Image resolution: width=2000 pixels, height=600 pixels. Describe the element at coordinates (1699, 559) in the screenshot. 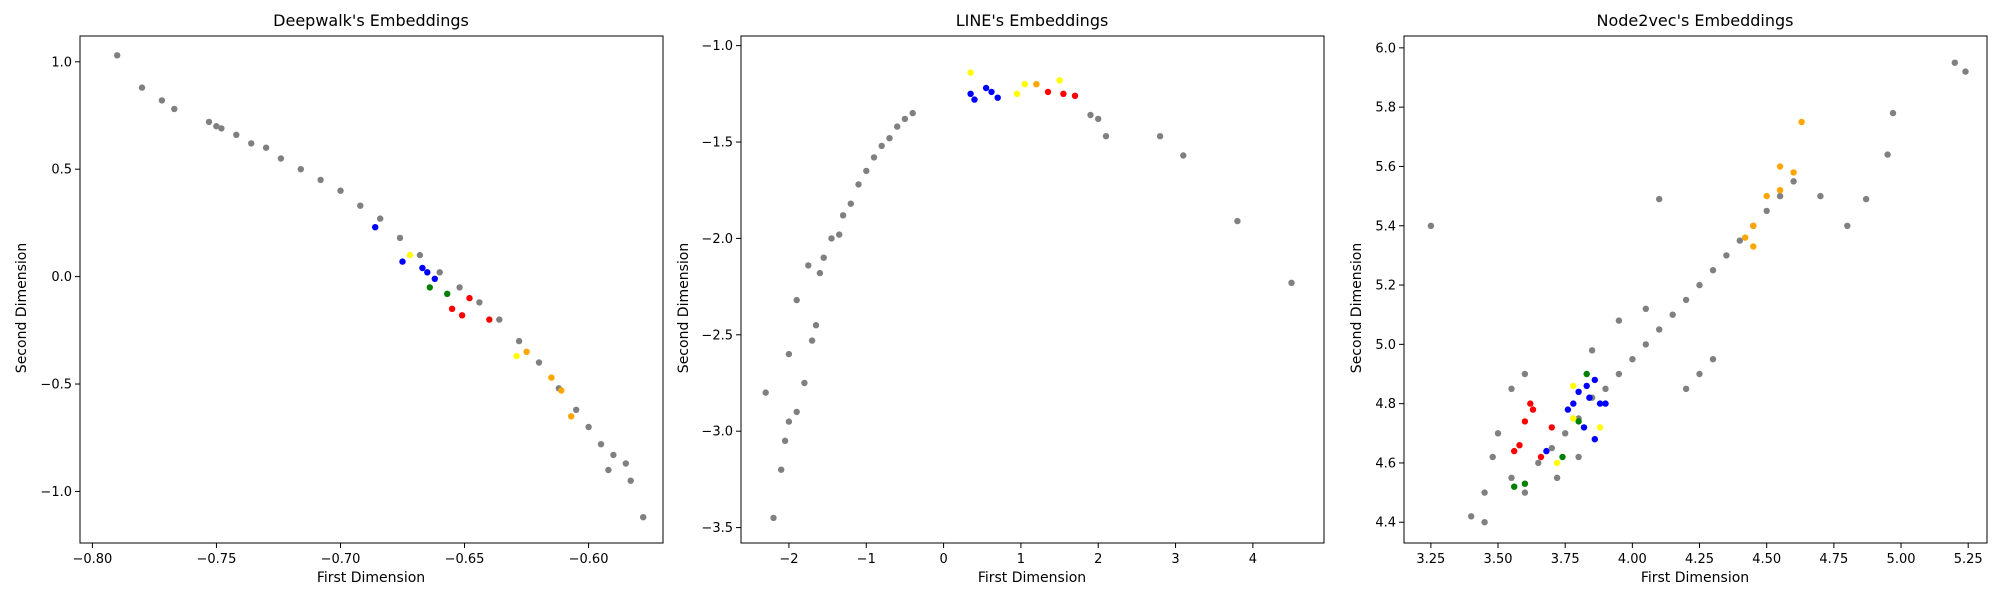

I see `node2vec-x-tick-label: 4.25` at that location.